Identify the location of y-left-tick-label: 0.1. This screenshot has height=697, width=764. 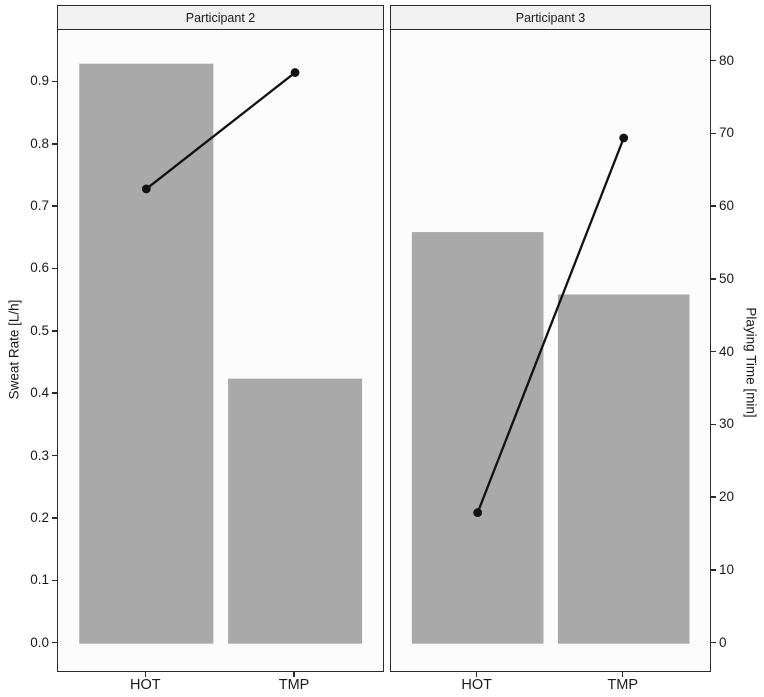
(39, 580).